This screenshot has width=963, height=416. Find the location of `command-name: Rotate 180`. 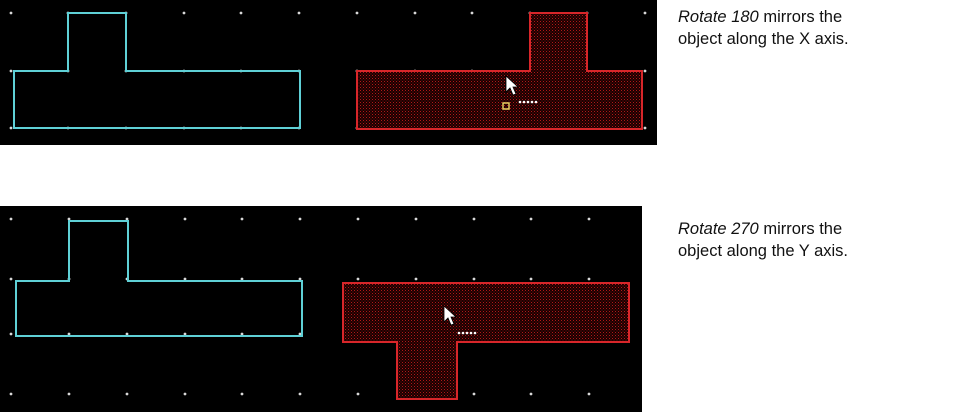

command-name: Rotate 180 is located at coordinates (718, 17).